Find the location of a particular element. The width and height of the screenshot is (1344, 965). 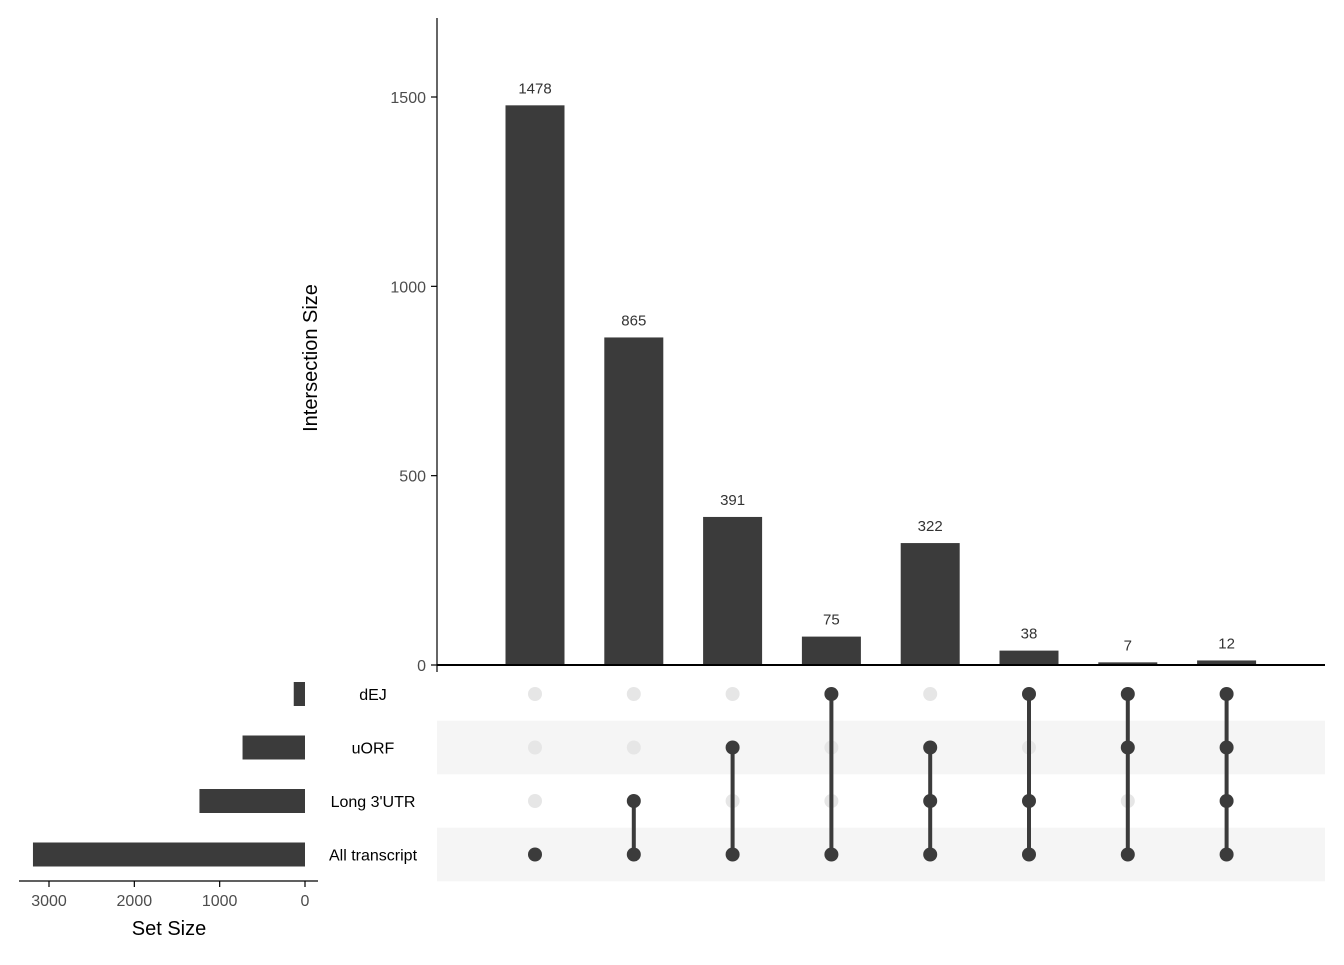

bar-value-label: 322 is located at coordinates (930, 526).